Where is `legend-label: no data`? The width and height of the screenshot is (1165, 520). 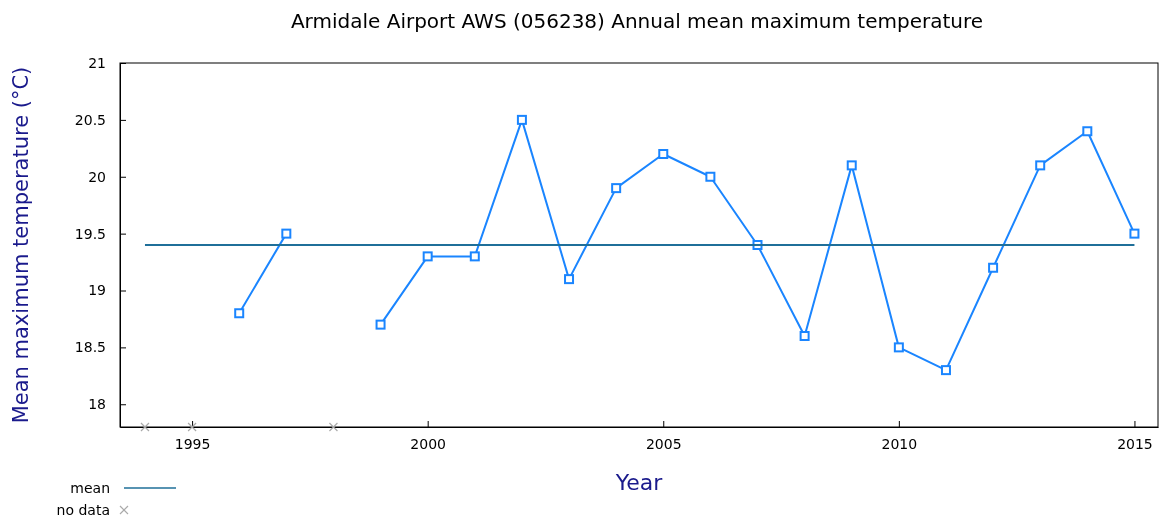 legend-label: no data is located at coordinates (83, 510).